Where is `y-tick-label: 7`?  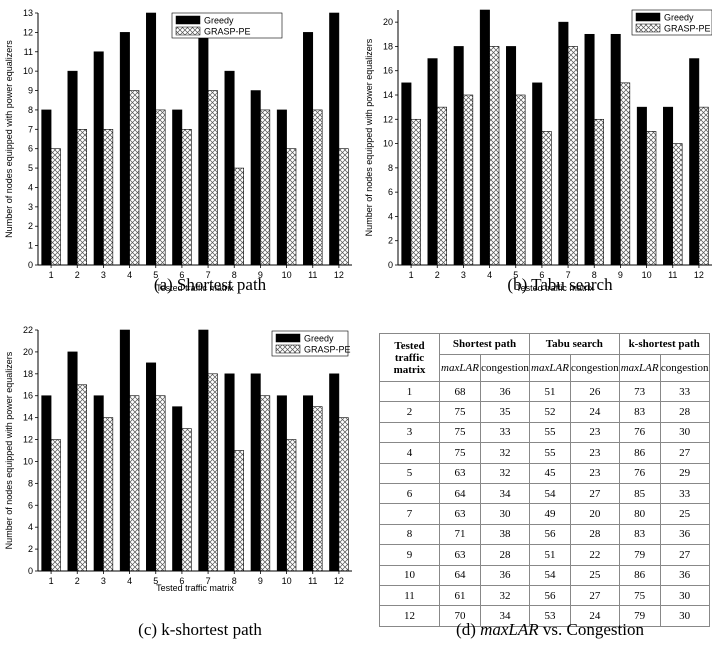
y-tick-label: 7 is located at coordinates (30, 129).